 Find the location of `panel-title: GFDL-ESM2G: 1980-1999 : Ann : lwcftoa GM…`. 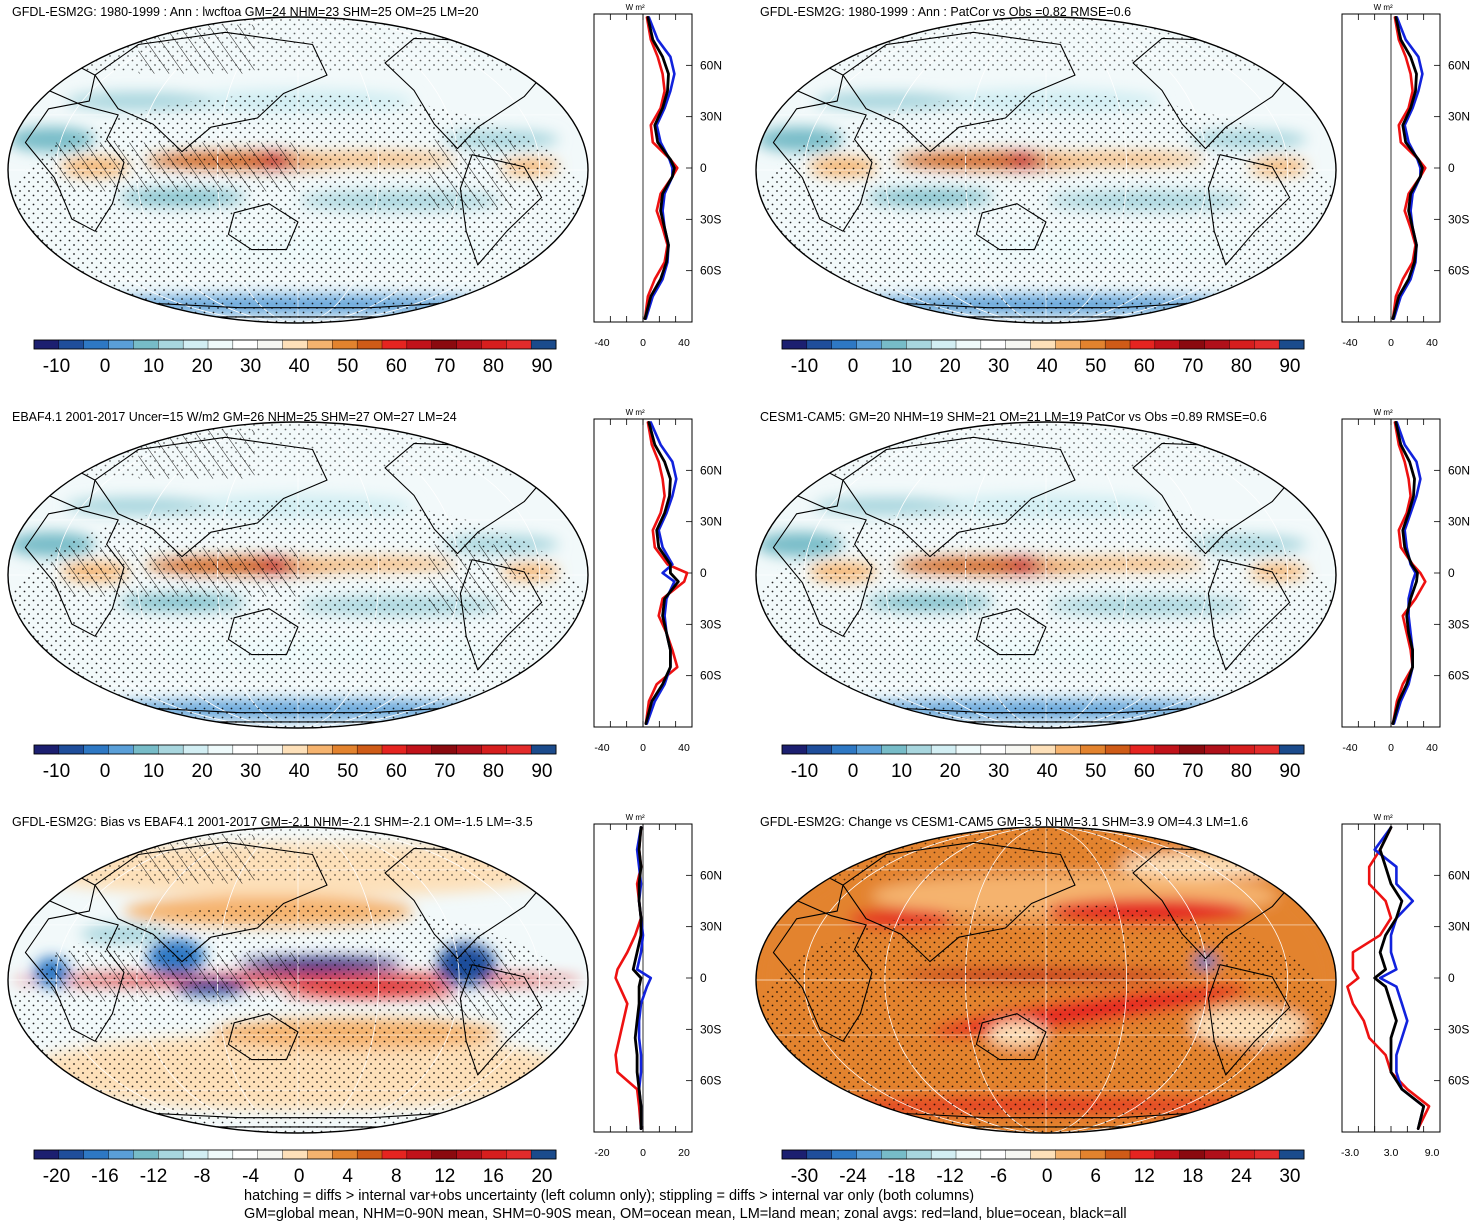

panel-title: GFDL-ESM2G: 1980-1999 : Ann : lwcftoa GM… is located at coordinates (245, 12).